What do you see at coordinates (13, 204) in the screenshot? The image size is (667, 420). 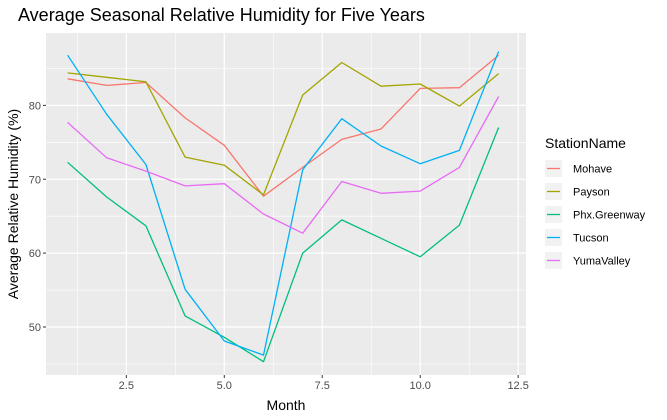 I see `y-axis-title: Average Relative Humidity (%)` at bounding box center [13, 204].